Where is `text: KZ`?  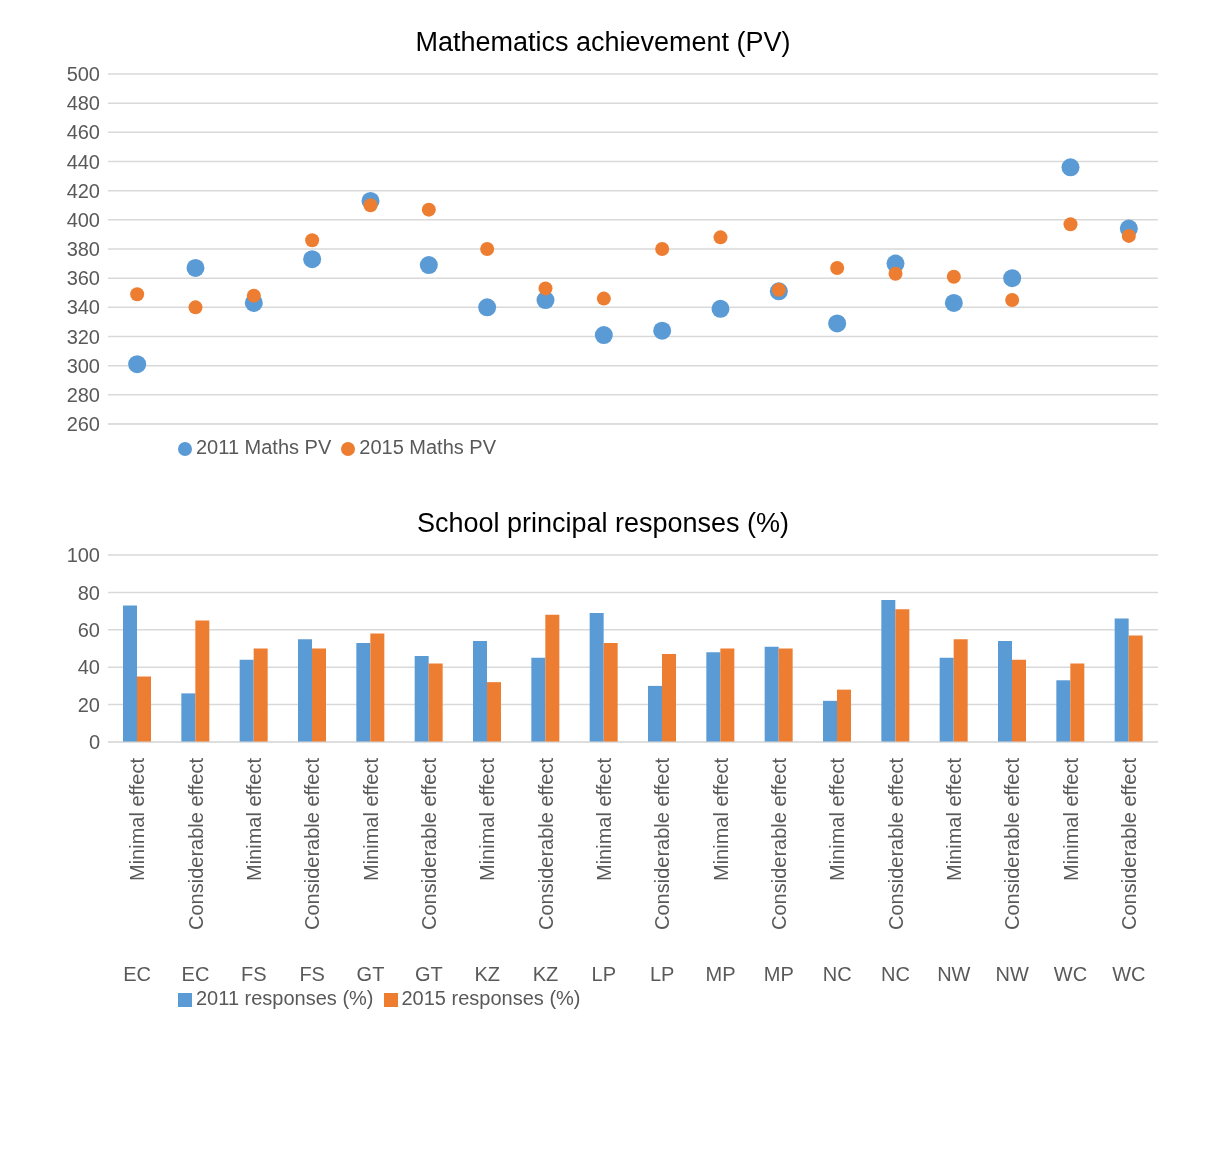 text: KZ is located at coordinates (487, 974).